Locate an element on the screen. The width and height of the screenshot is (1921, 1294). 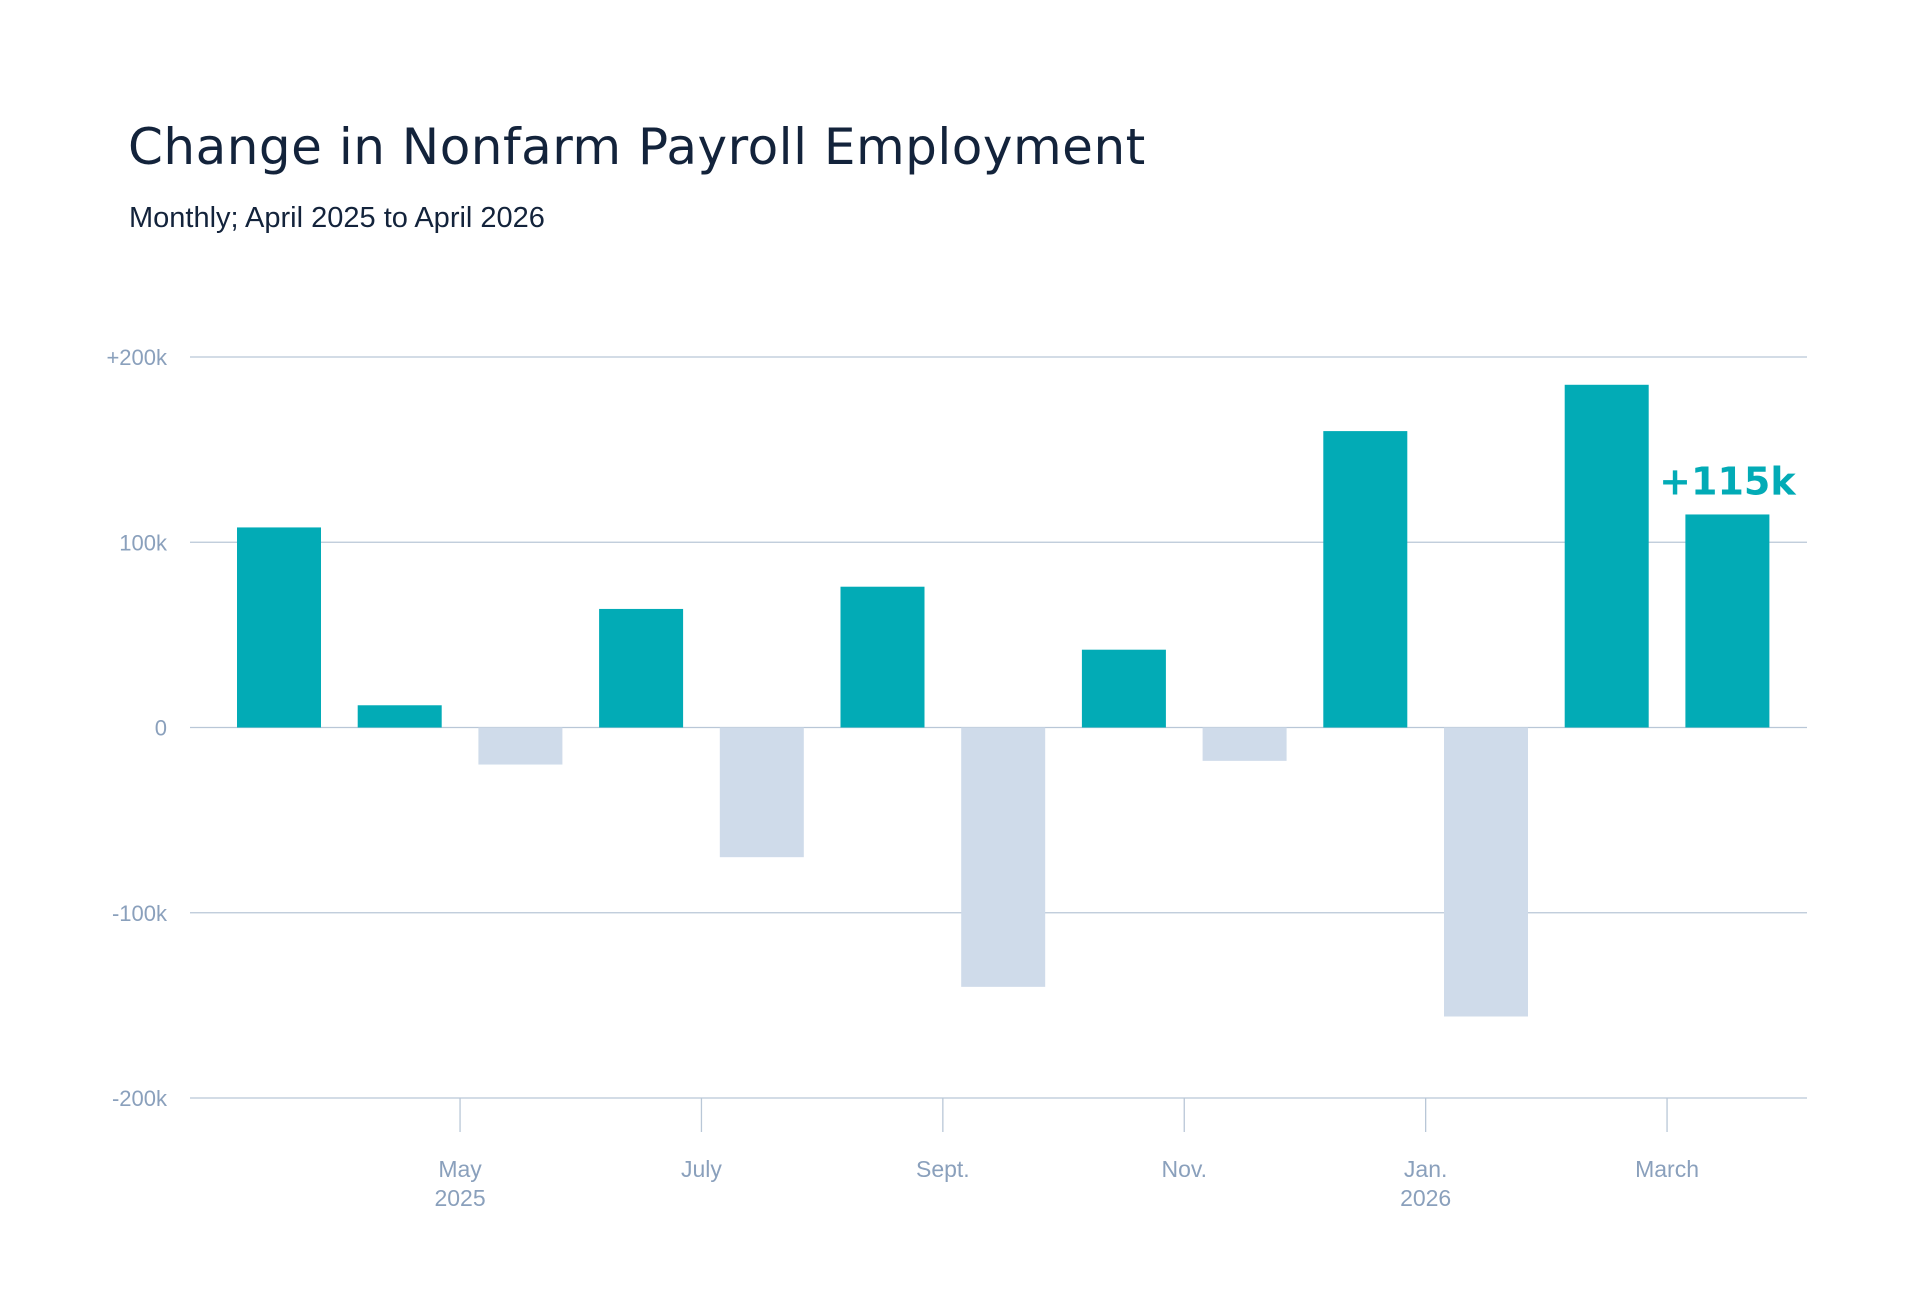
y-axis-labels: +200k 100k 0 -100k -200k is located at coordinates (137, 728).